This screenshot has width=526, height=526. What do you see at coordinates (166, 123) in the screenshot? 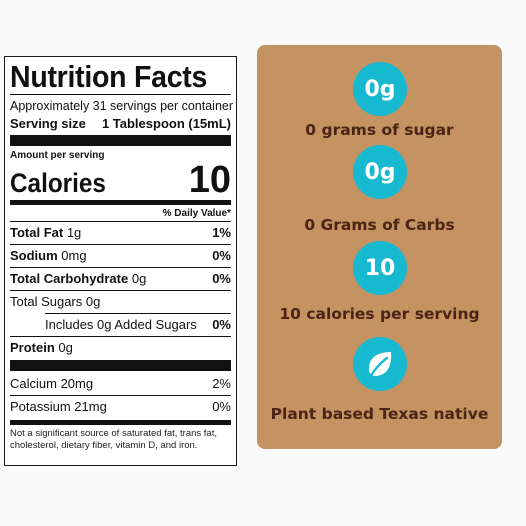
I see `serving-size-value: 1 Tablespoon (15mL)` at bounding box center [166, 123].